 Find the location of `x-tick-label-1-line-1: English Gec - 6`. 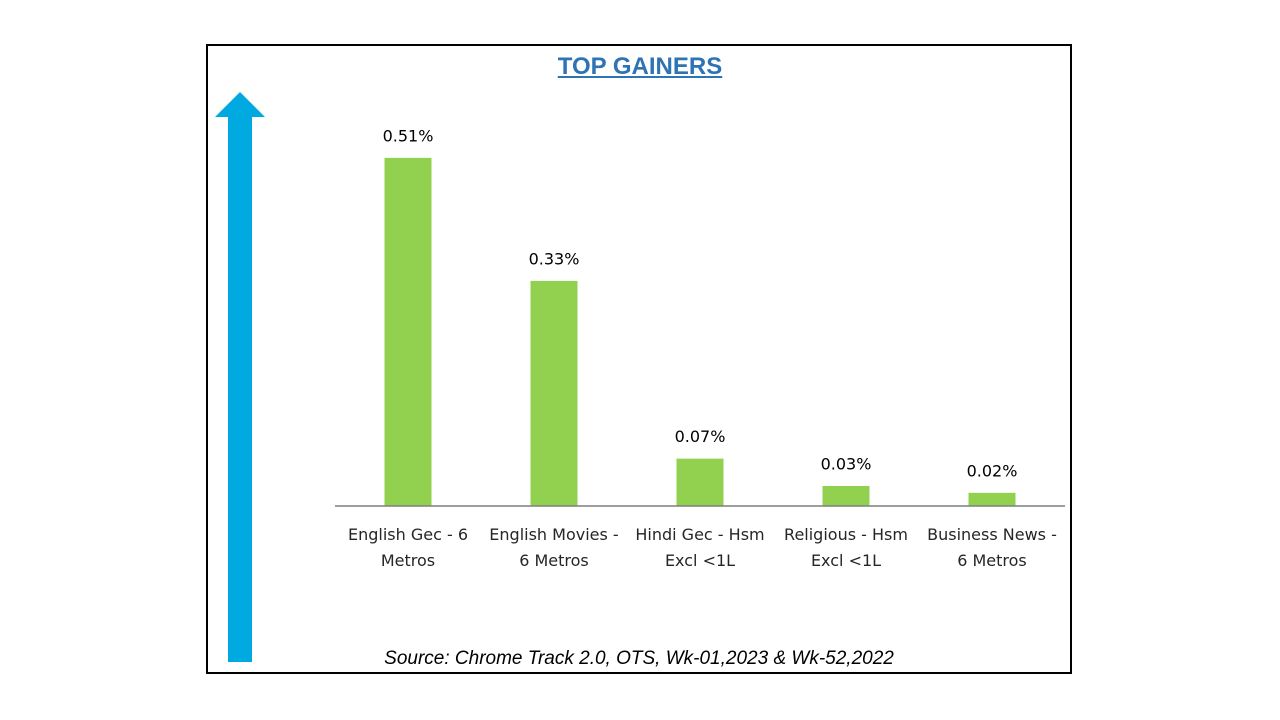

x-tick-label-1-line-1: English Gec - 6 is located at coordinates (408, 534).